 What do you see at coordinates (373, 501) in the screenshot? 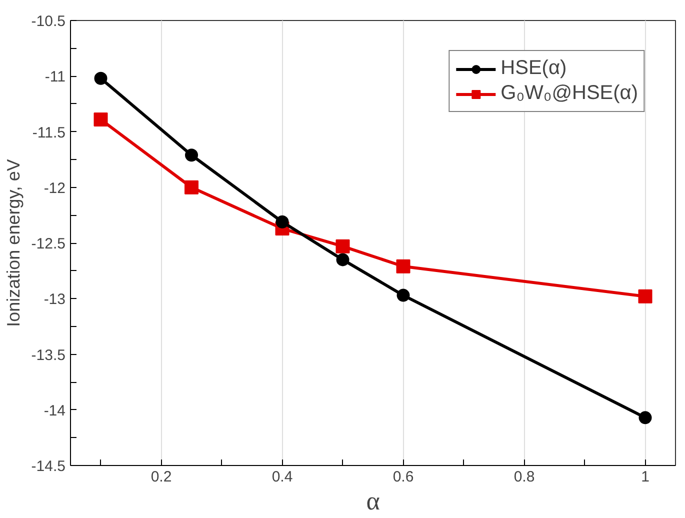
I see `x-axis-title: α` at bounding box center [373, 501].